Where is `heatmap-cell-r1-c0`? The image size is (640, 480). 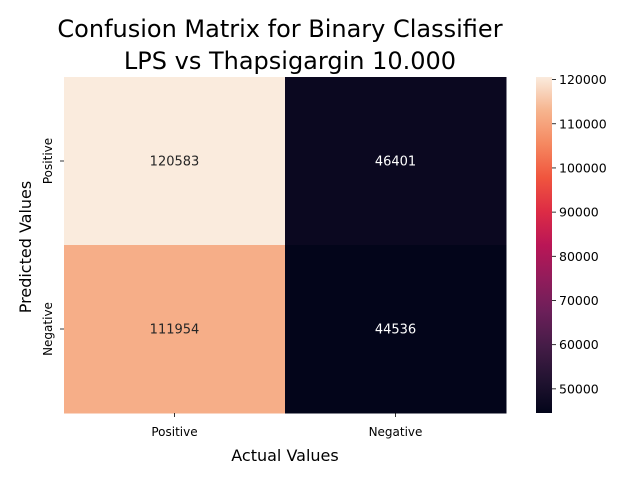
heatmap-cell-r1-c0 is located at coordinates (175, 329).